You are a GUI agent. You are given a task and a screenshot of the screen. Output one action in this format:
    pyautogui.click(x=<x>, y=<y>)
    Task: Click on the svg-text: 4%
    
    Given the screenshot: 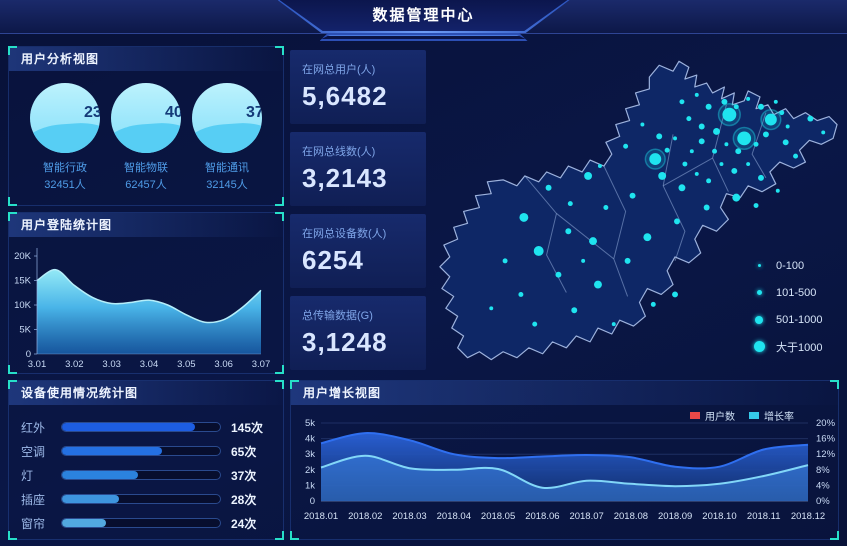 What is the action you would take?
    pyautogui.click(x=823, y=485)
    